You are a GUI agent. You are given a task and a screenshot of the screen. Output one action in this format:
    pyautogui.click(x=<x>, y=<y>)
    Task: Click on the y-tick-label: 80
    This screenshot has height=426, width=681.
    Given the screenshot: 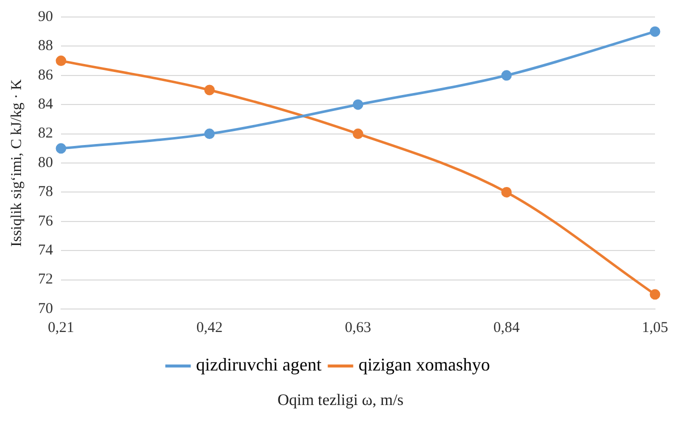 What is the action you would take?
    pyautogui.click(x=45, y=162)
    